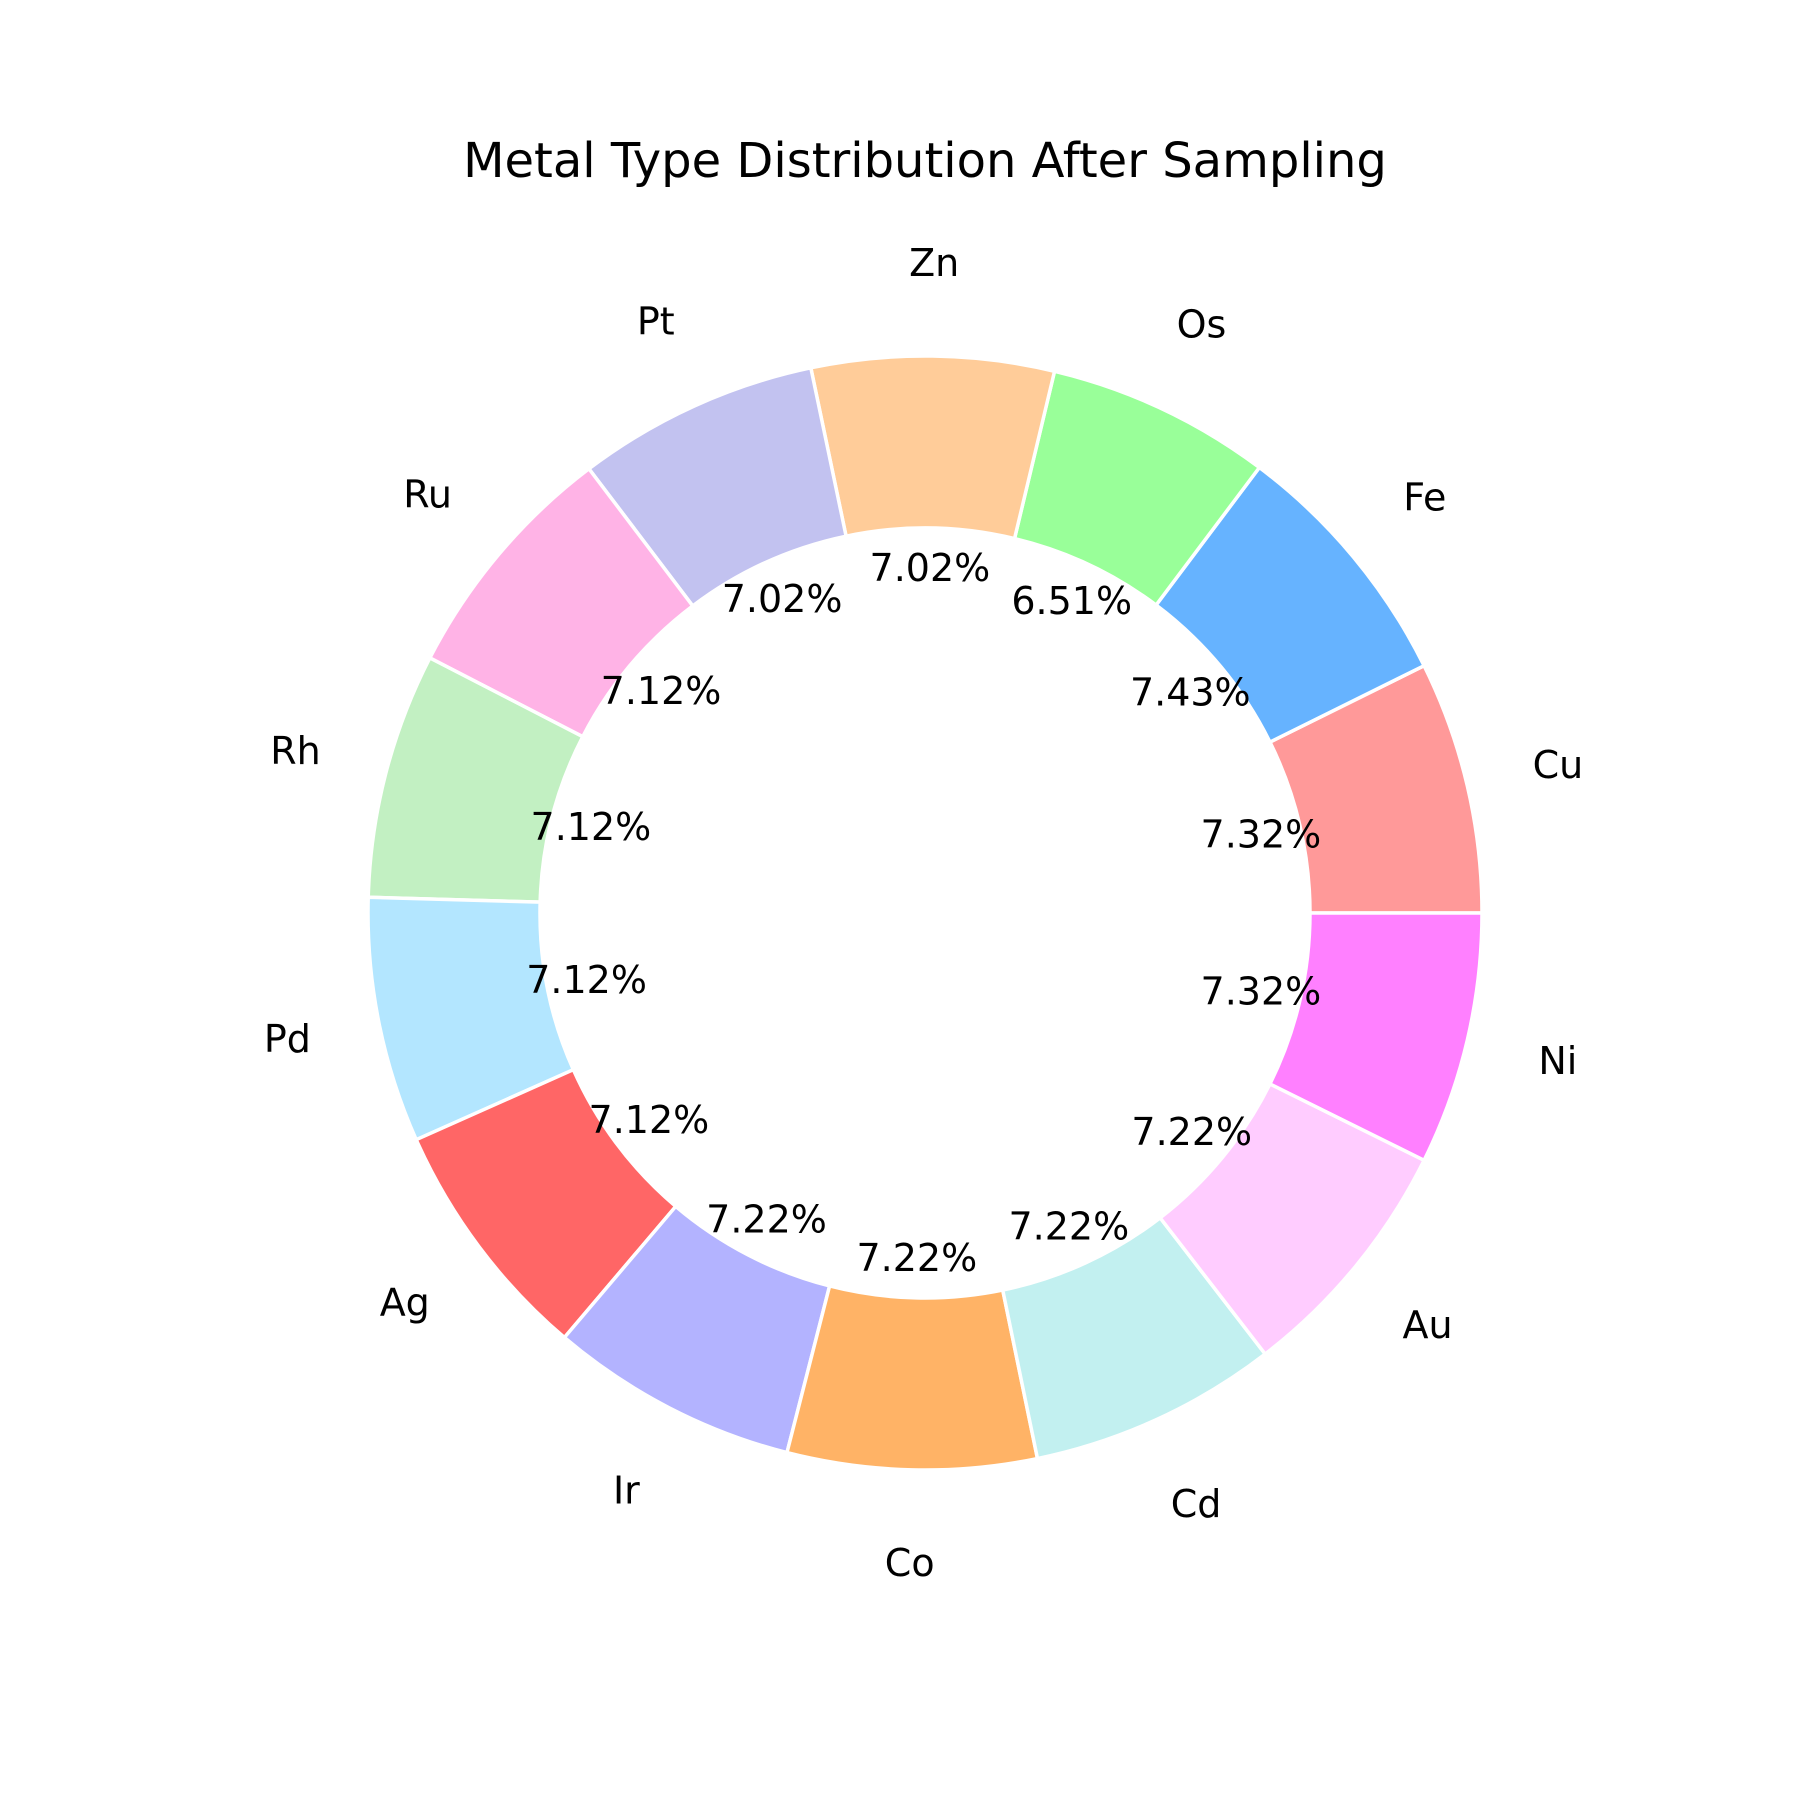 The height and width of the screenshot is (1800, 1800). Describe the element at coordinates (427, 495) in the screenshot. I see `slice-label-ru: Ru` at that location.